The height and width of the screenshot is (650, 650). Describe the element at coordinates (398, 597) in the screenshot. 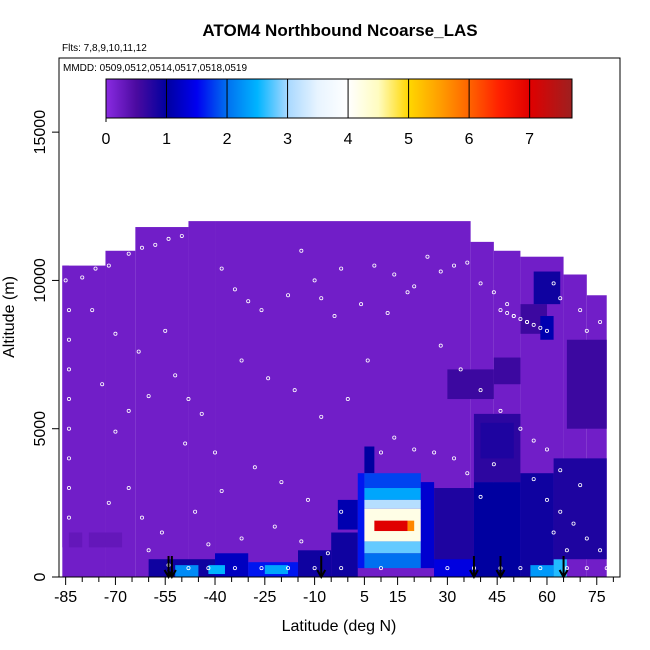

I see `x-tick-label: 15` at that location.